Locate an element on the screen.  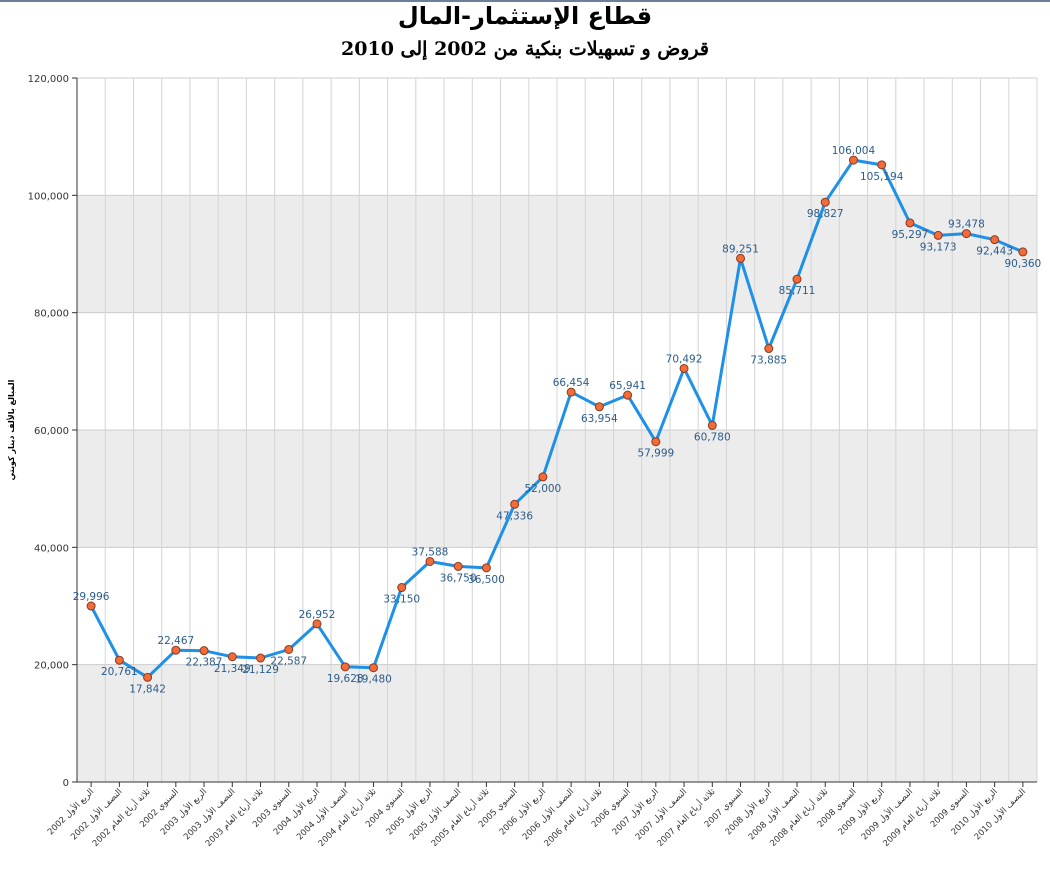
data-label: 89,251 is located at coordinates (740, 249).